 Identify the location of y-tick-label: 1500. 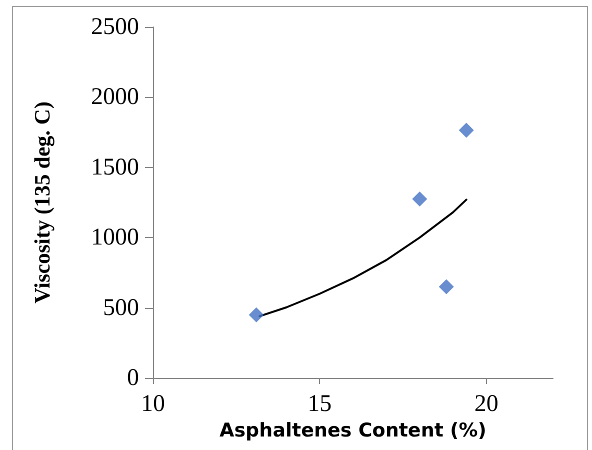
(115, 167).